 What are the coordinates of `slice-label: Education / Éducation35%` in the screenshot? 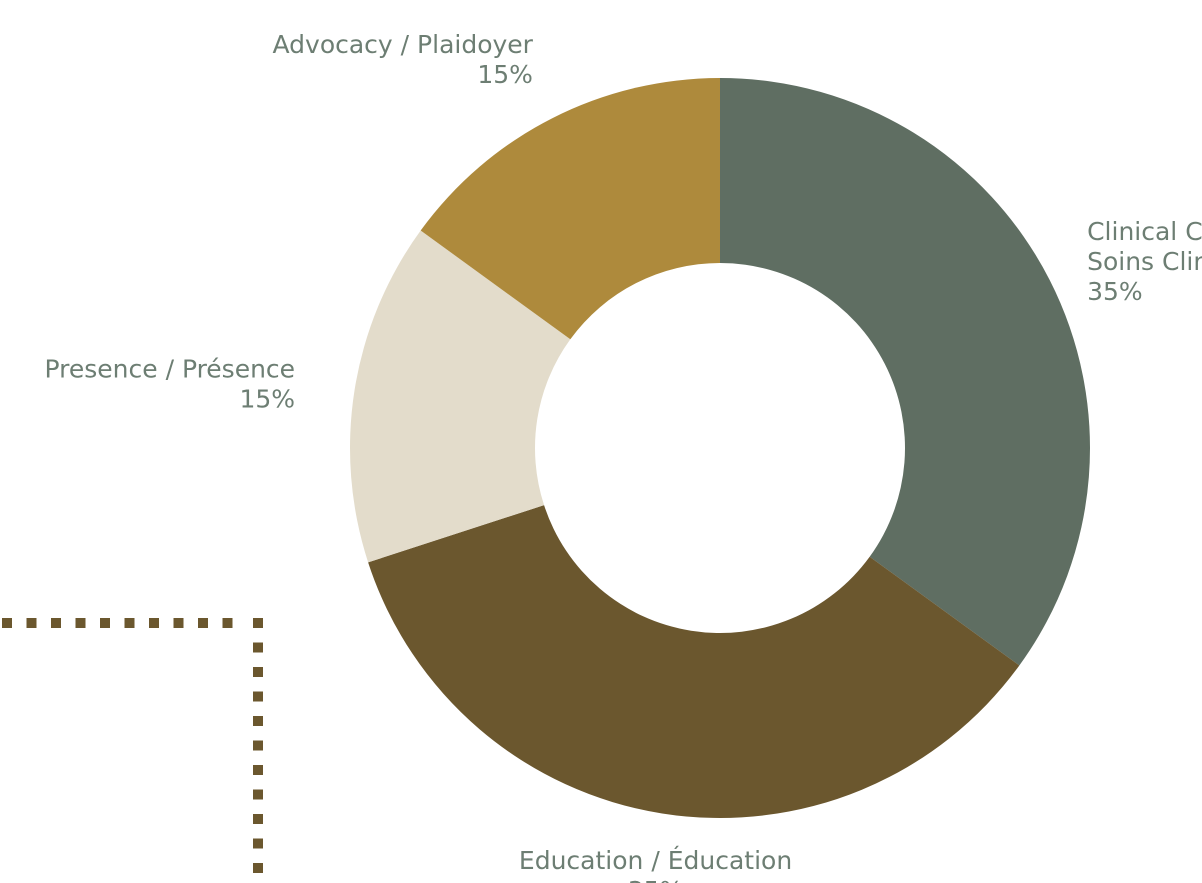 It's located at (655, 864).